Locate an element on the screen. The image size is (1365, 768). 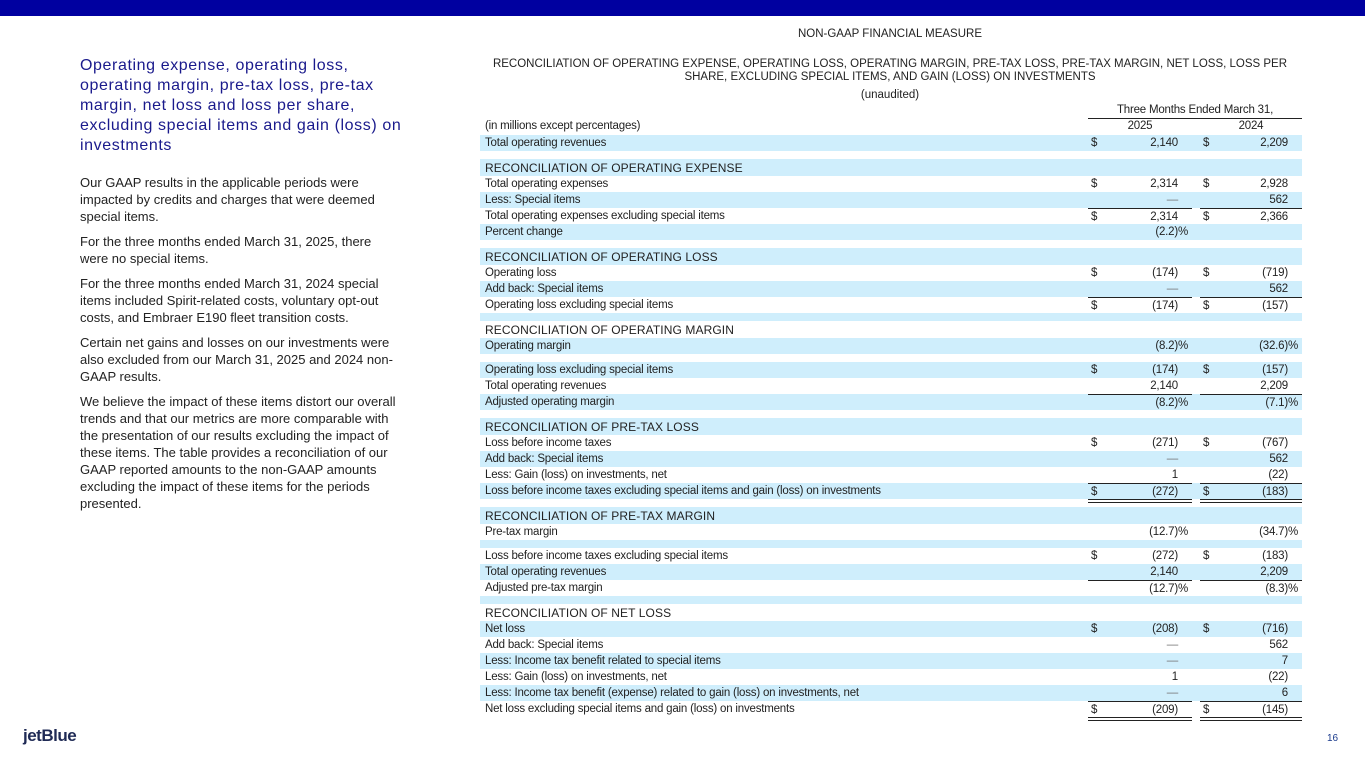
amount: (272) is located at coordinates (1165, 556).